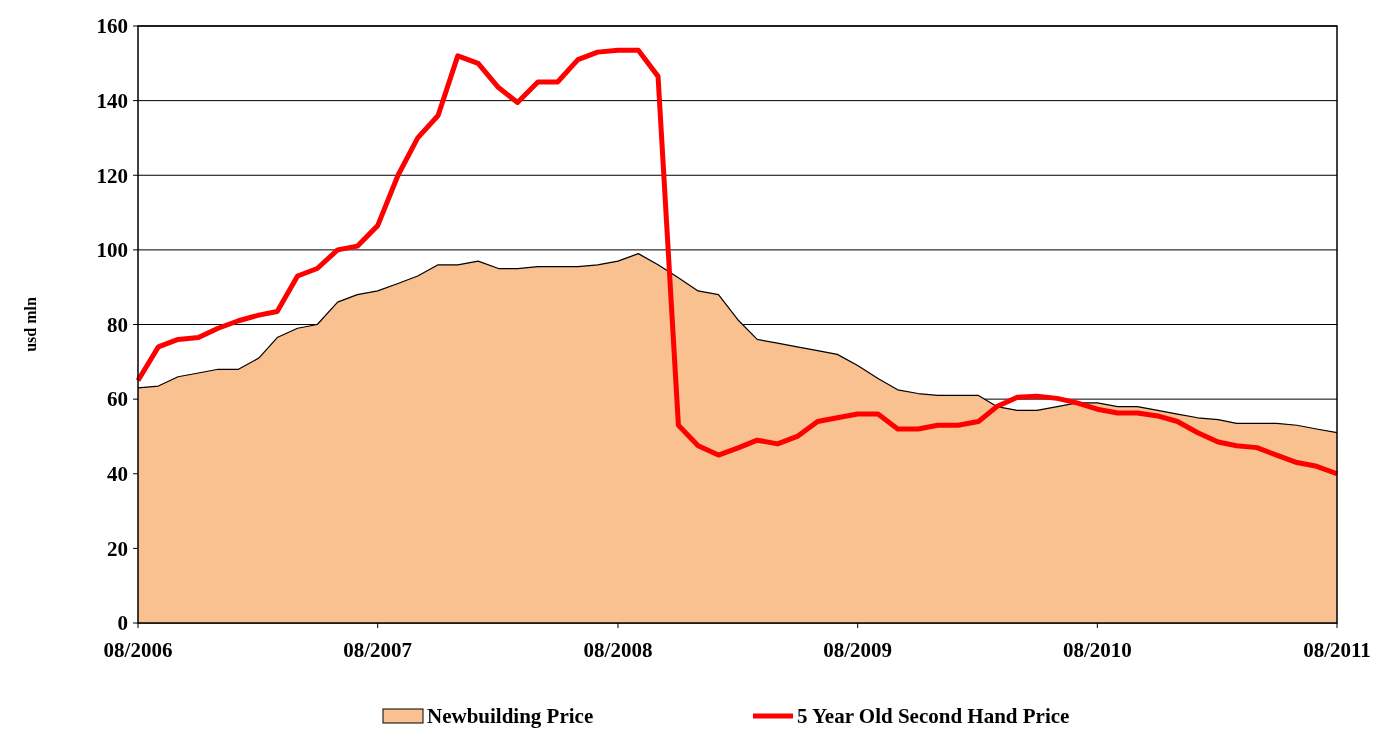  What do you see at coordinates (117, 324) in the screenshot?
I see `y-tick-label: 80` at bounding box center [117, 324].